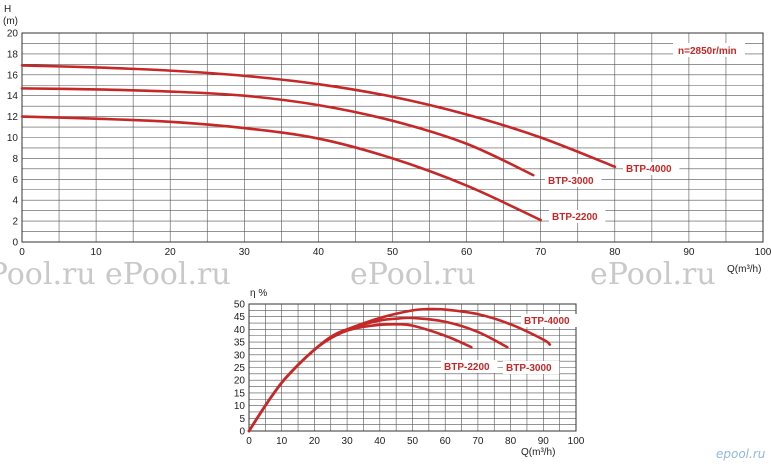 This screenshot has width=771, height=466. Describe the element at coordinates (15, 222) in the screenshot. I see `y-tick-label: 2` at that location.